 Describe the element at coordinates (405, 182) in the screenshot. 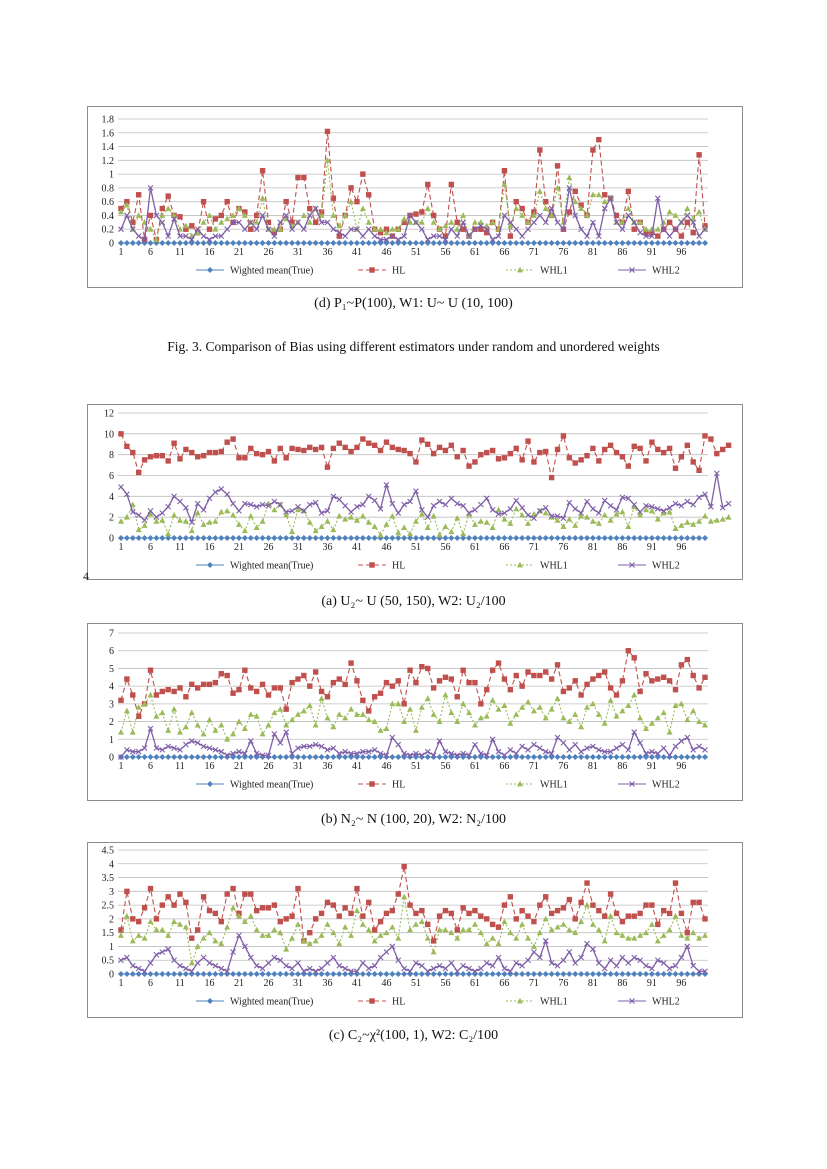

I see `gridlines: 00.20.40.60.811.21.41.61.8` at that location.